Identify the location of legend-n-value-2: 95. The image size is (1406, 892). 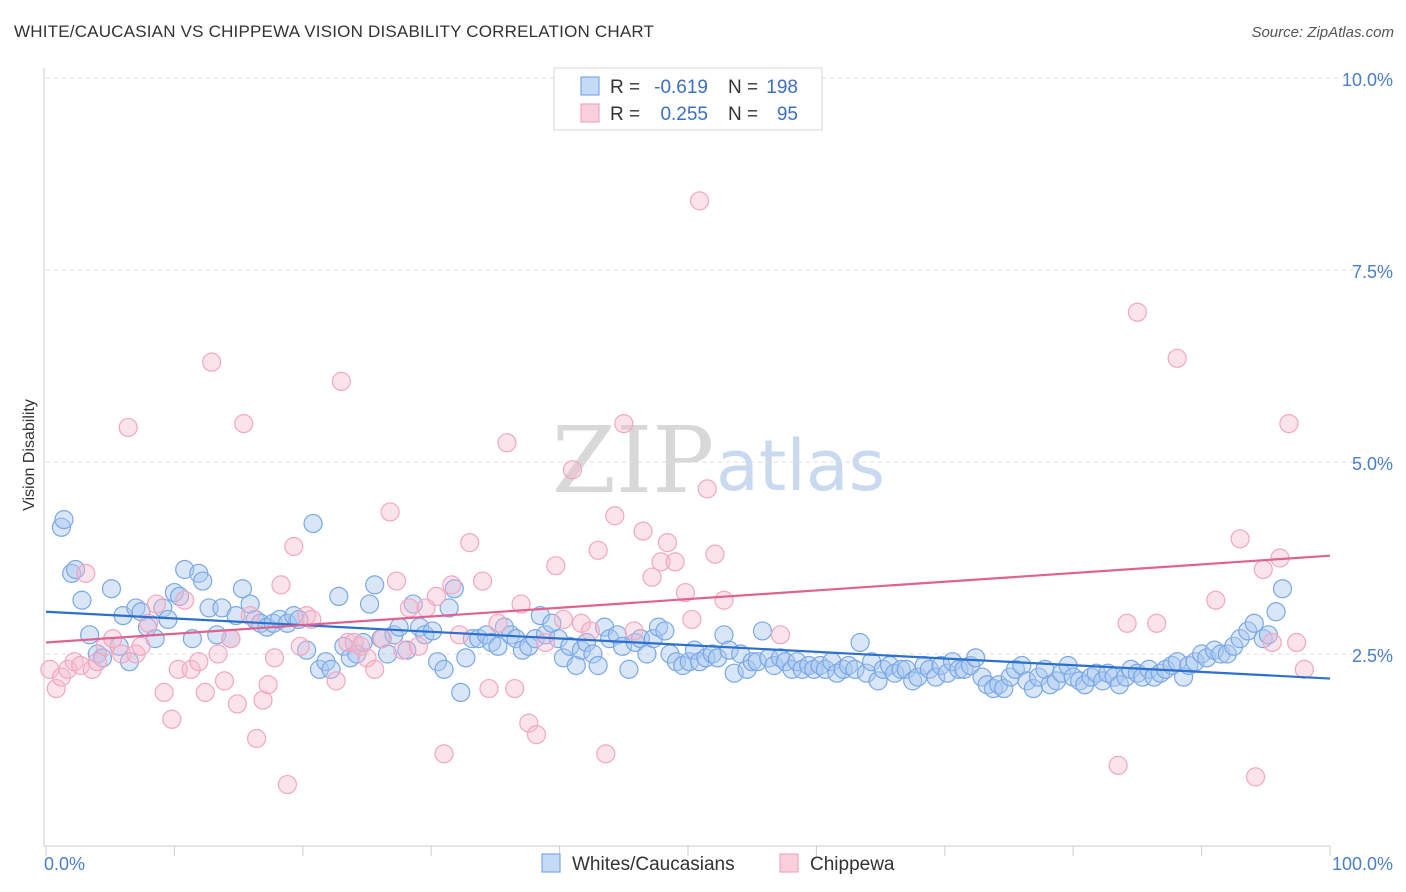
(787, 114).